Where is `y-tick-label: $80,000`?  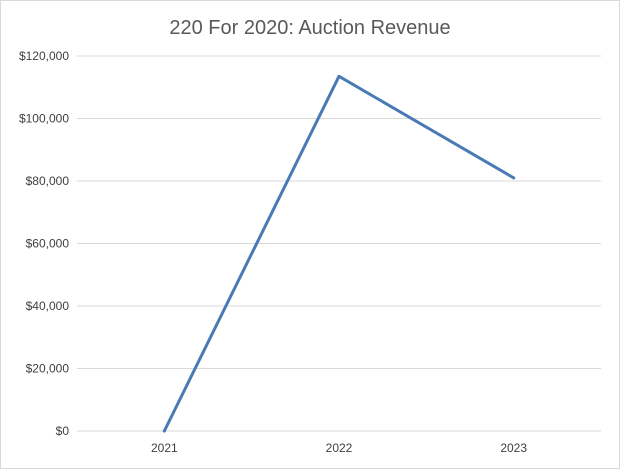
y-tick-label: $80,000 is located at coordinates (48, 181).